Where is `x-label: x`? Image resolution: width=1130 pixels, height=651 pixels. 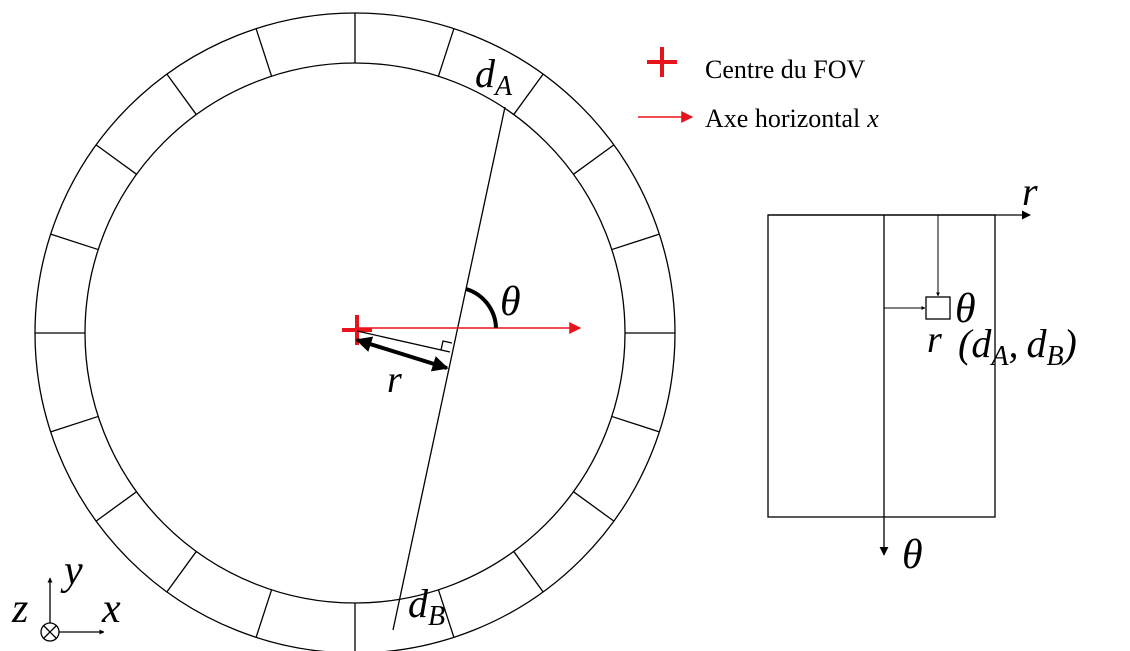
x-label: x is located at coordinates (111, 609).